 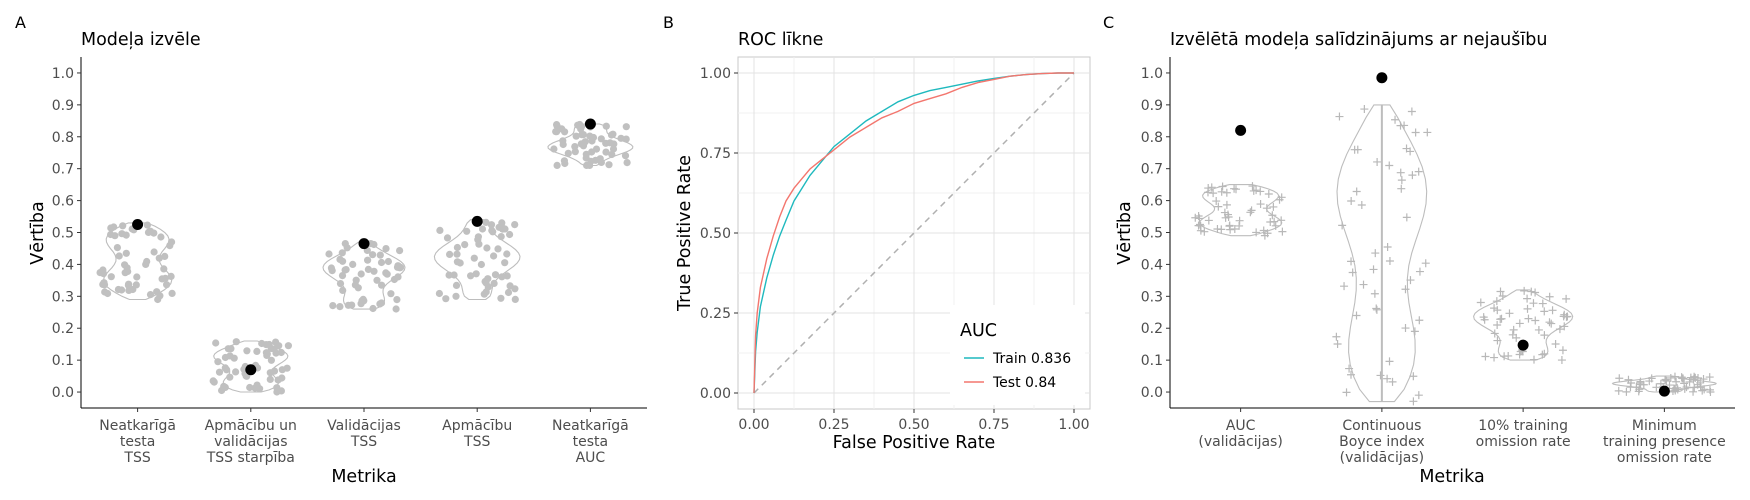 I want to click on y-axis-label-b: True Positive Rate, so click(x=685, y=233).